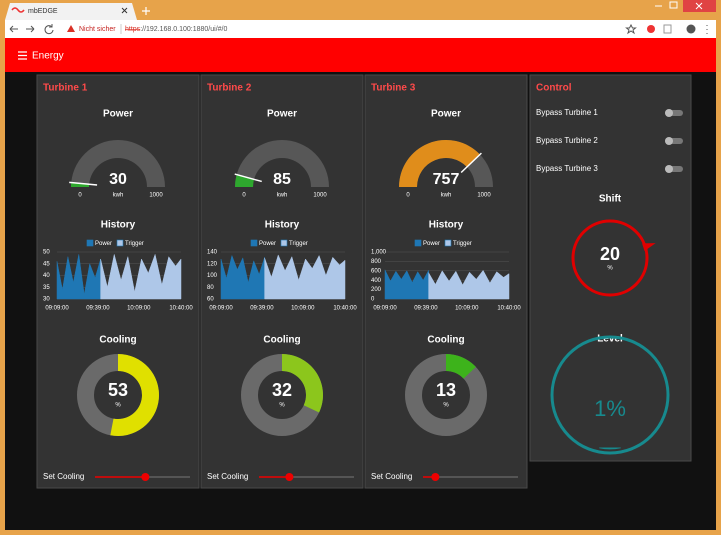 Image resolution: width=721 pixels, height=535 pixels. What do you see at coordinates (13, 29) in the screenshot?
I see `back-button` at bounding box center [13, 29].